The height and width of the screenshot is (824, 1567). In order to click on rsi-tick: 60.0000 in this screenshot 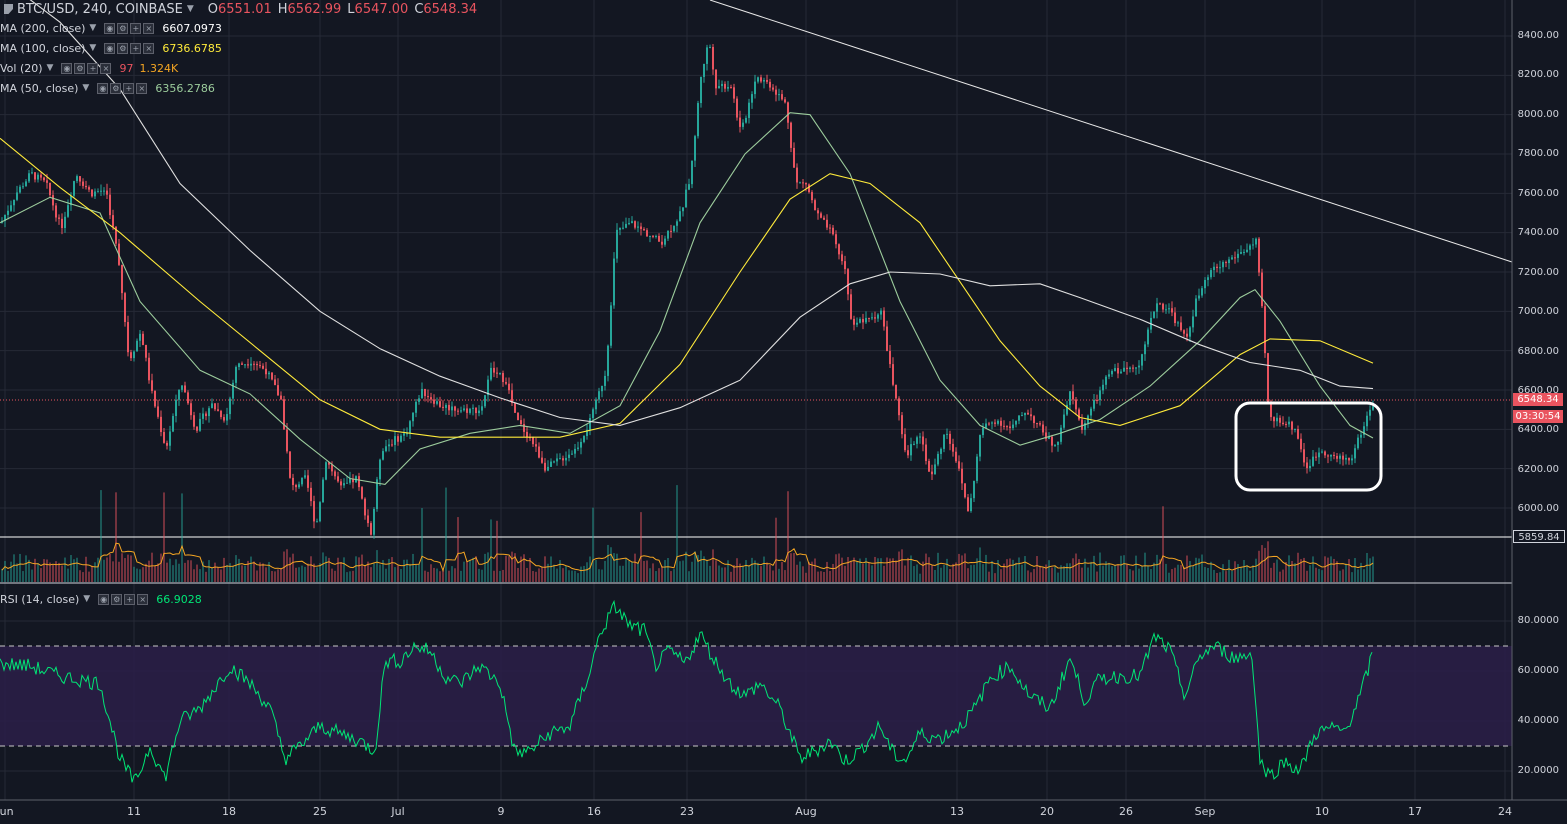, I will do `click(1538, 670)`.